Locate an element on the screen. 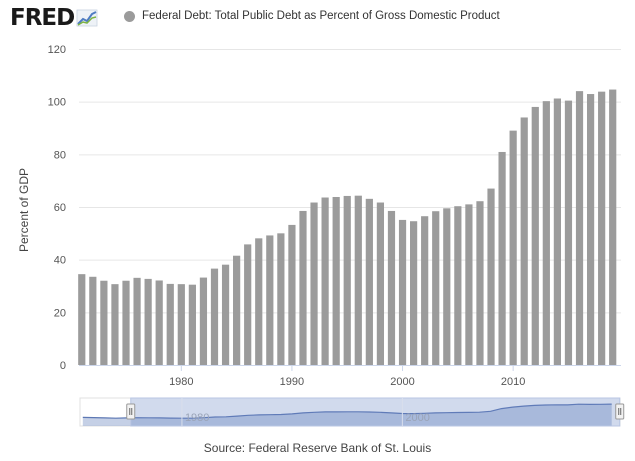 The height and width of the screenshot is (461, 635). legend-marker is located at coordinates (129, 16).